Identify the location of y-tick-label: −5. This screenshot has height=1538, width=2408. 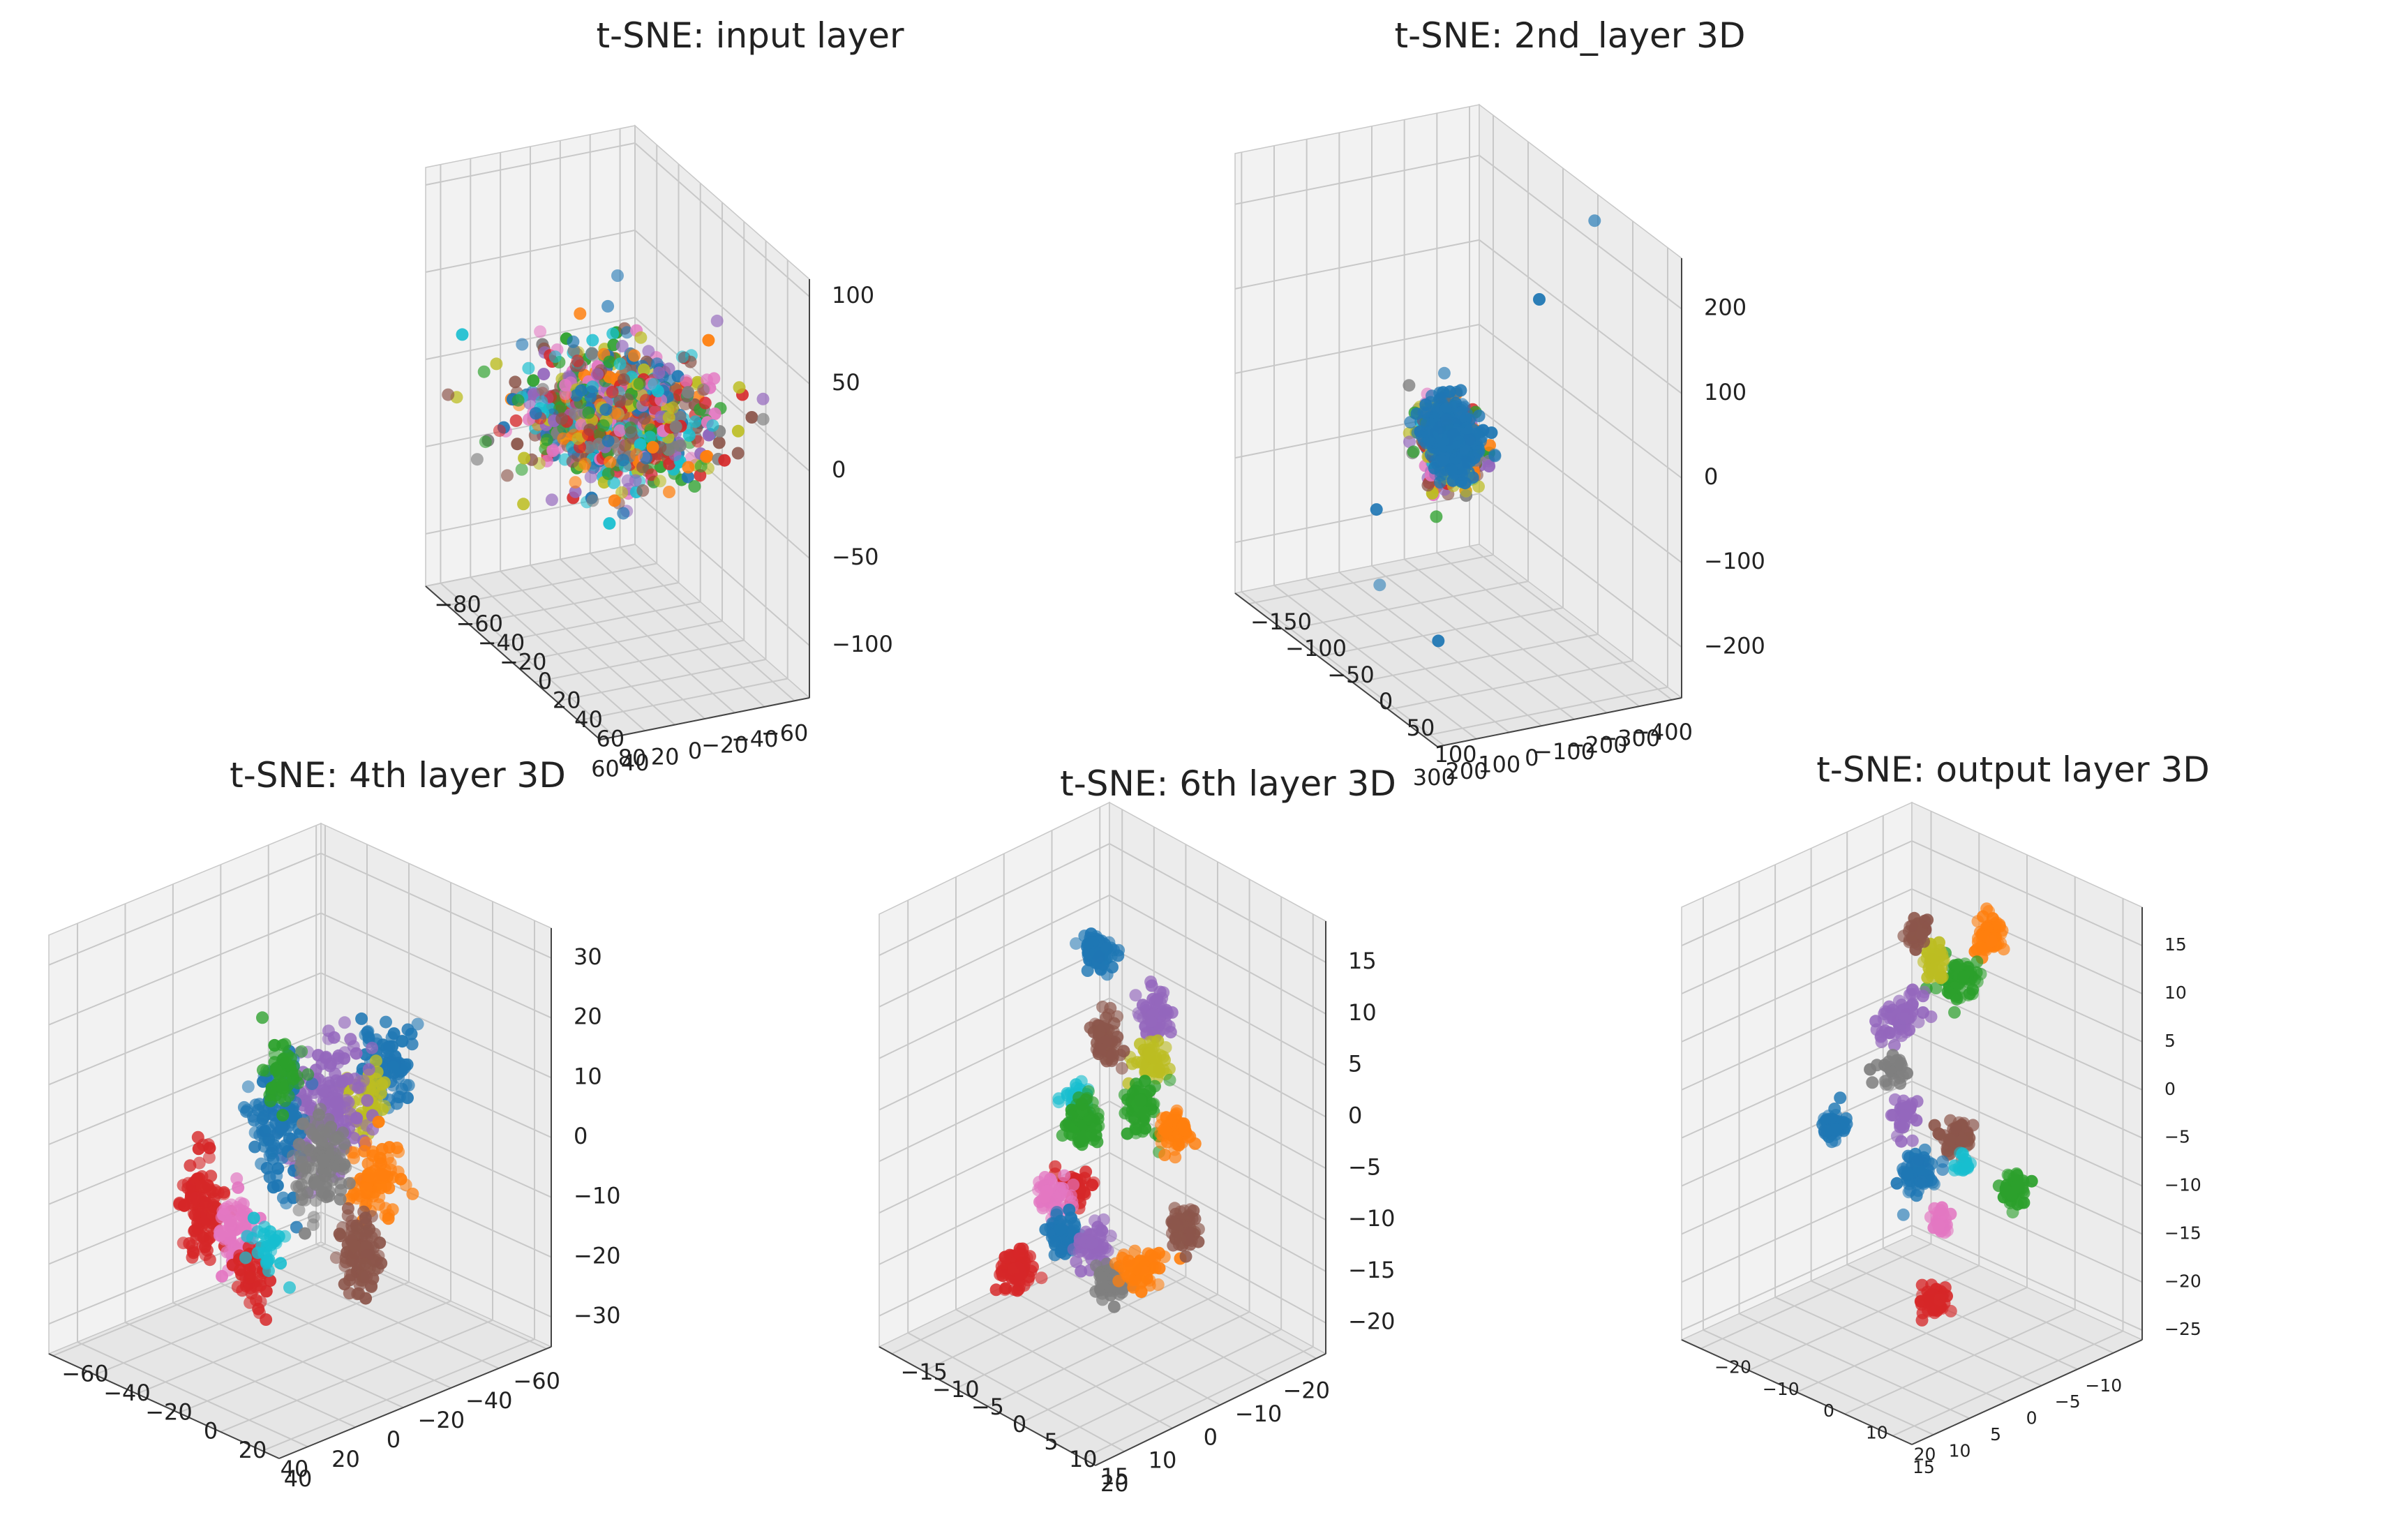
(988, 1407).